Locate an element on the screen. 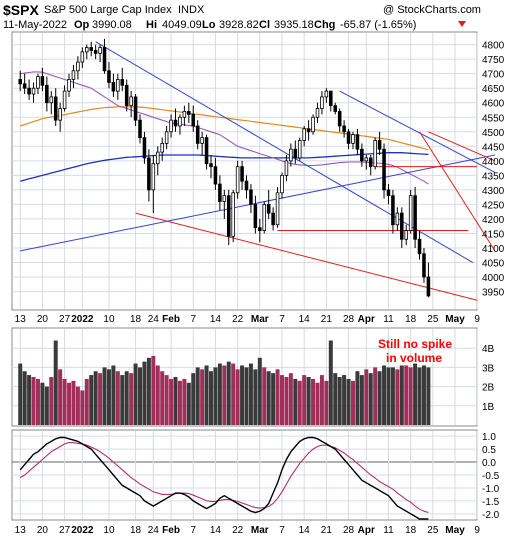 Image resolution: width=526 pixels, height=541 pixels. price-tick-label: 4200 is located at coordinates (493, 220).